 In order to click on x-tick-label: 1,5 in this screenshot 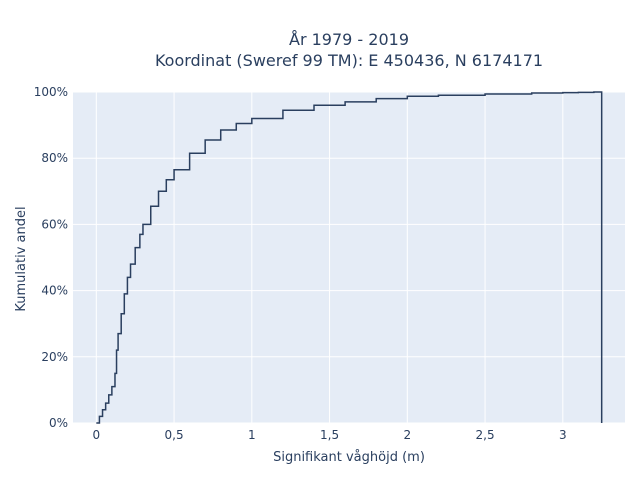, I will do `click(329, 435)`.